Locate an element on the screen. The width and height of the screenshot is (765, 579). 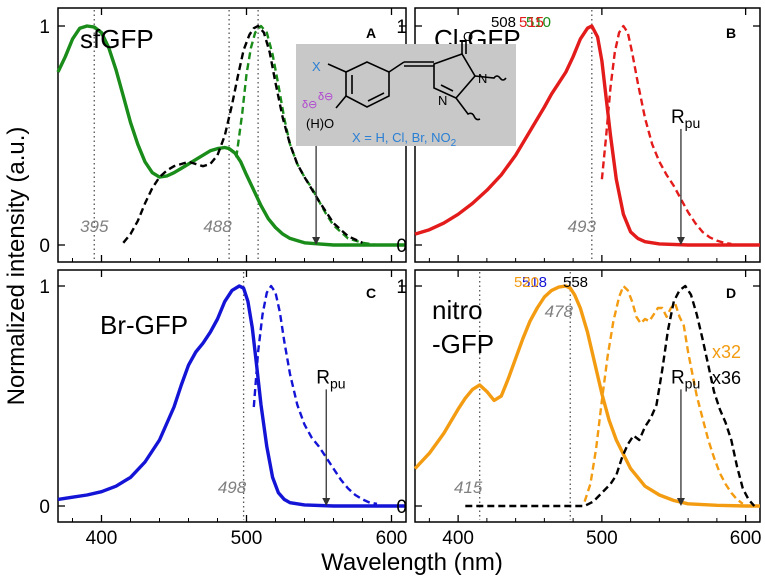
ring-n-label: N is located at coordinates (482, 78).